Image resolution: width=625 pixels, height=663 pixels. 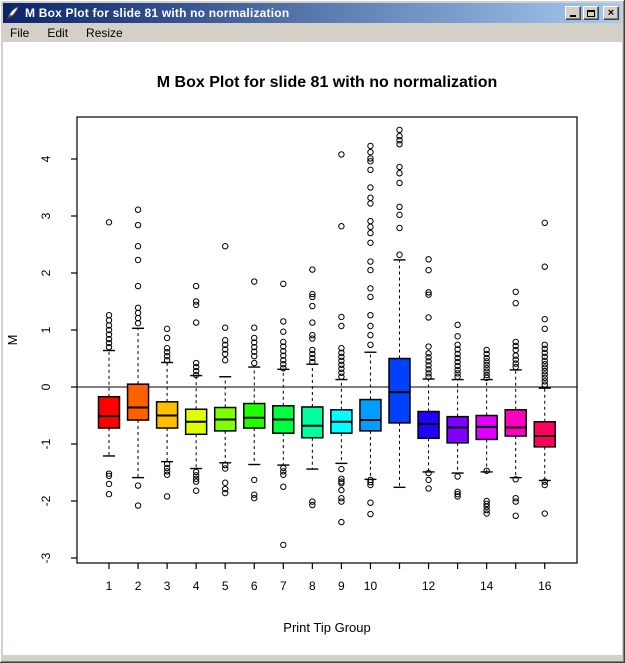 I want to click on close-button: ×, so click(x=611, y=13).